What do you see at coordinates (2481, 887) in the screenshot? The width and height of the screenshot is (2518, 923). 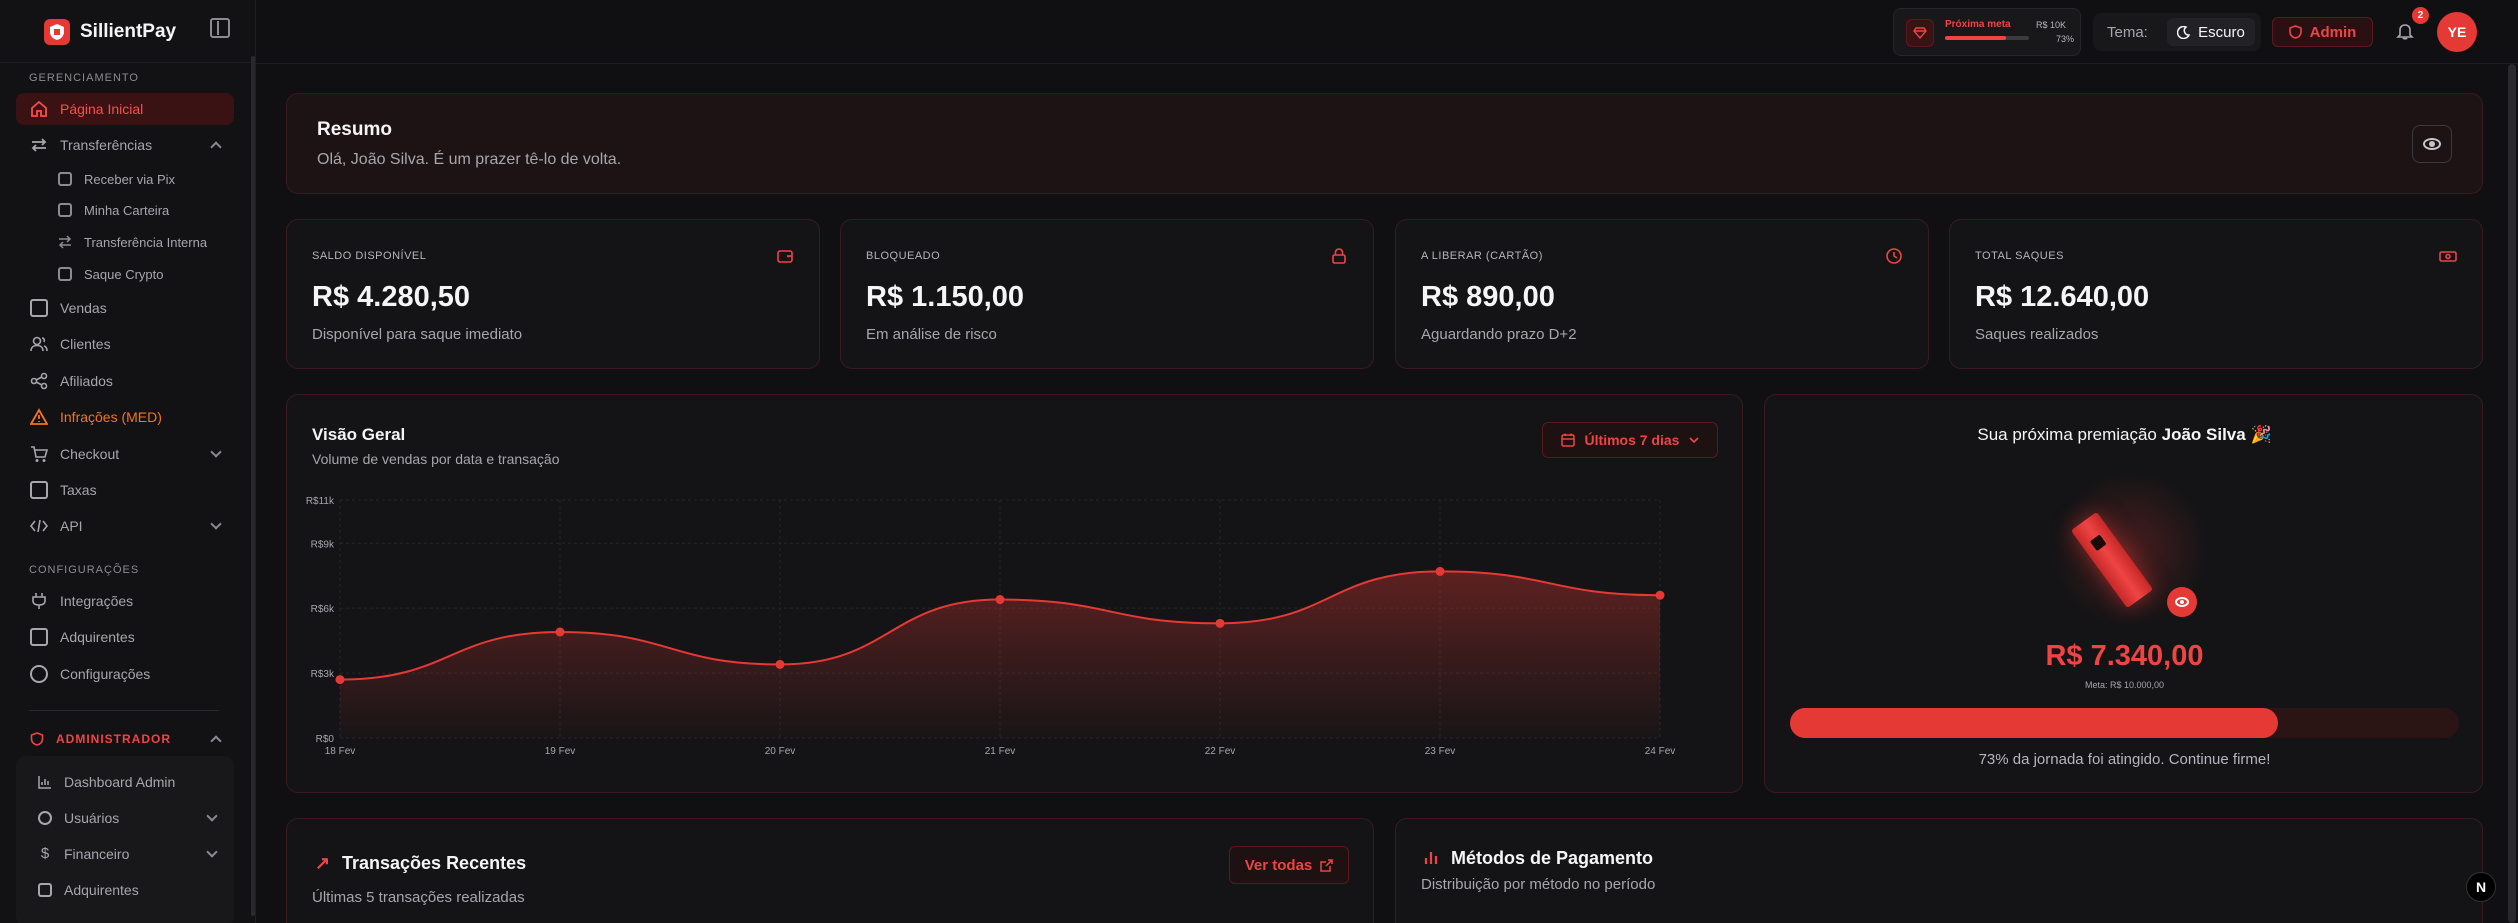 I see `dev-badge: N` at bounding box center [2481, 887].